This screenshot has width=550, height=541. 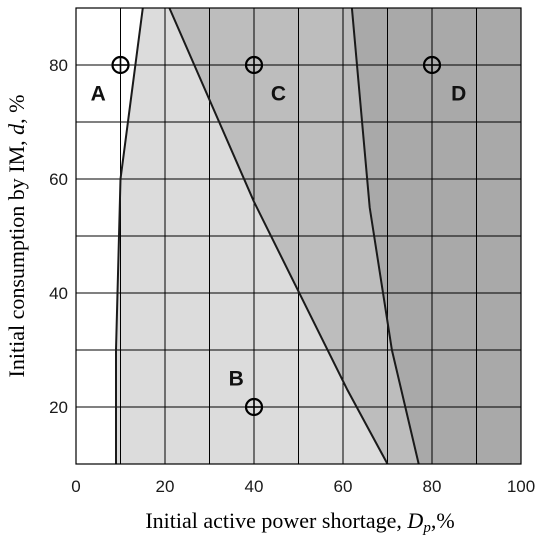 I want to click on x-tick-label: 0, so click(x=75, y=486).